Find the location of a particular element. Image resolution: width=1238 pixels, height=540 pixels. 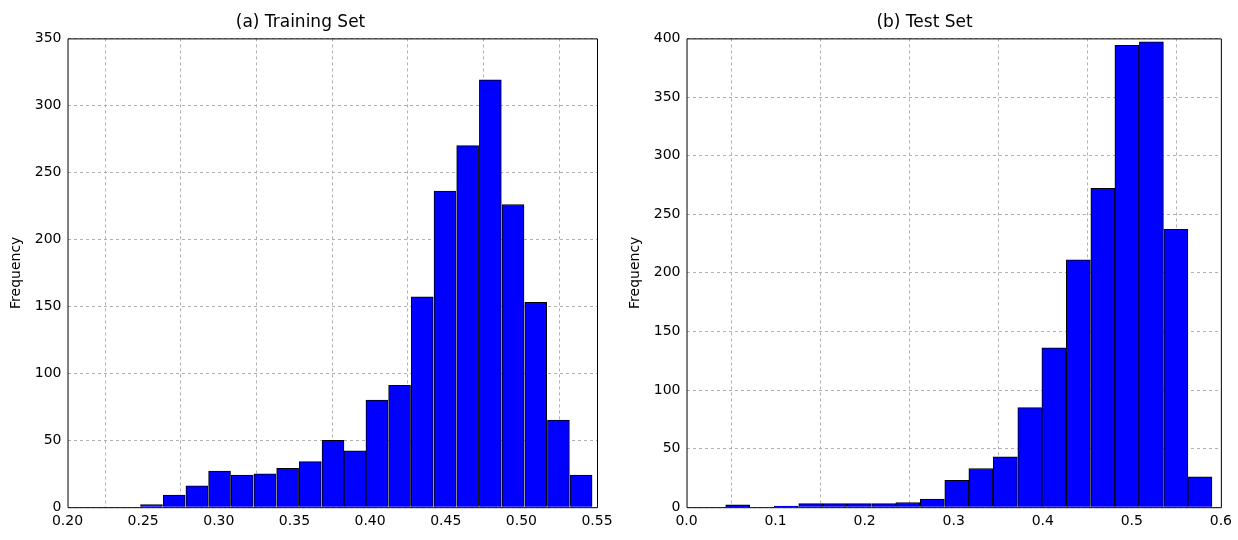

chart-title: (a) Training Set is located at coordinates (300, 20).